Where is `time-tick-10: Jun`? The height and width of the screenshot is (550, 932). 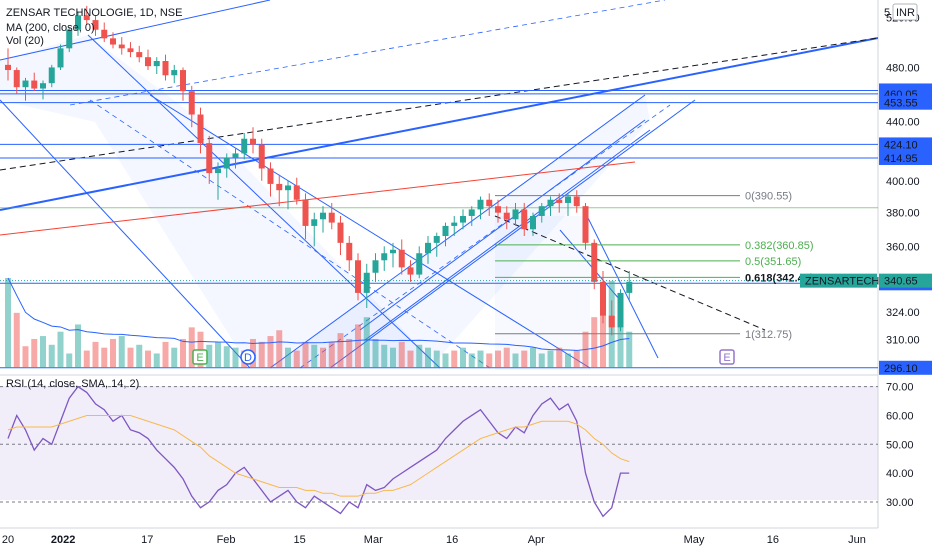
time-tick-10: Jun is located at coordinates (857, 540).